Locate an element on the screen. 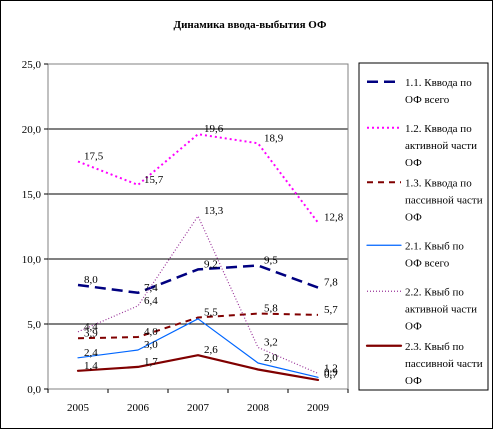 This screenshot has height=431, width=495. legend-label: 1.2. Кввода по is located at coordinates (438, 129).